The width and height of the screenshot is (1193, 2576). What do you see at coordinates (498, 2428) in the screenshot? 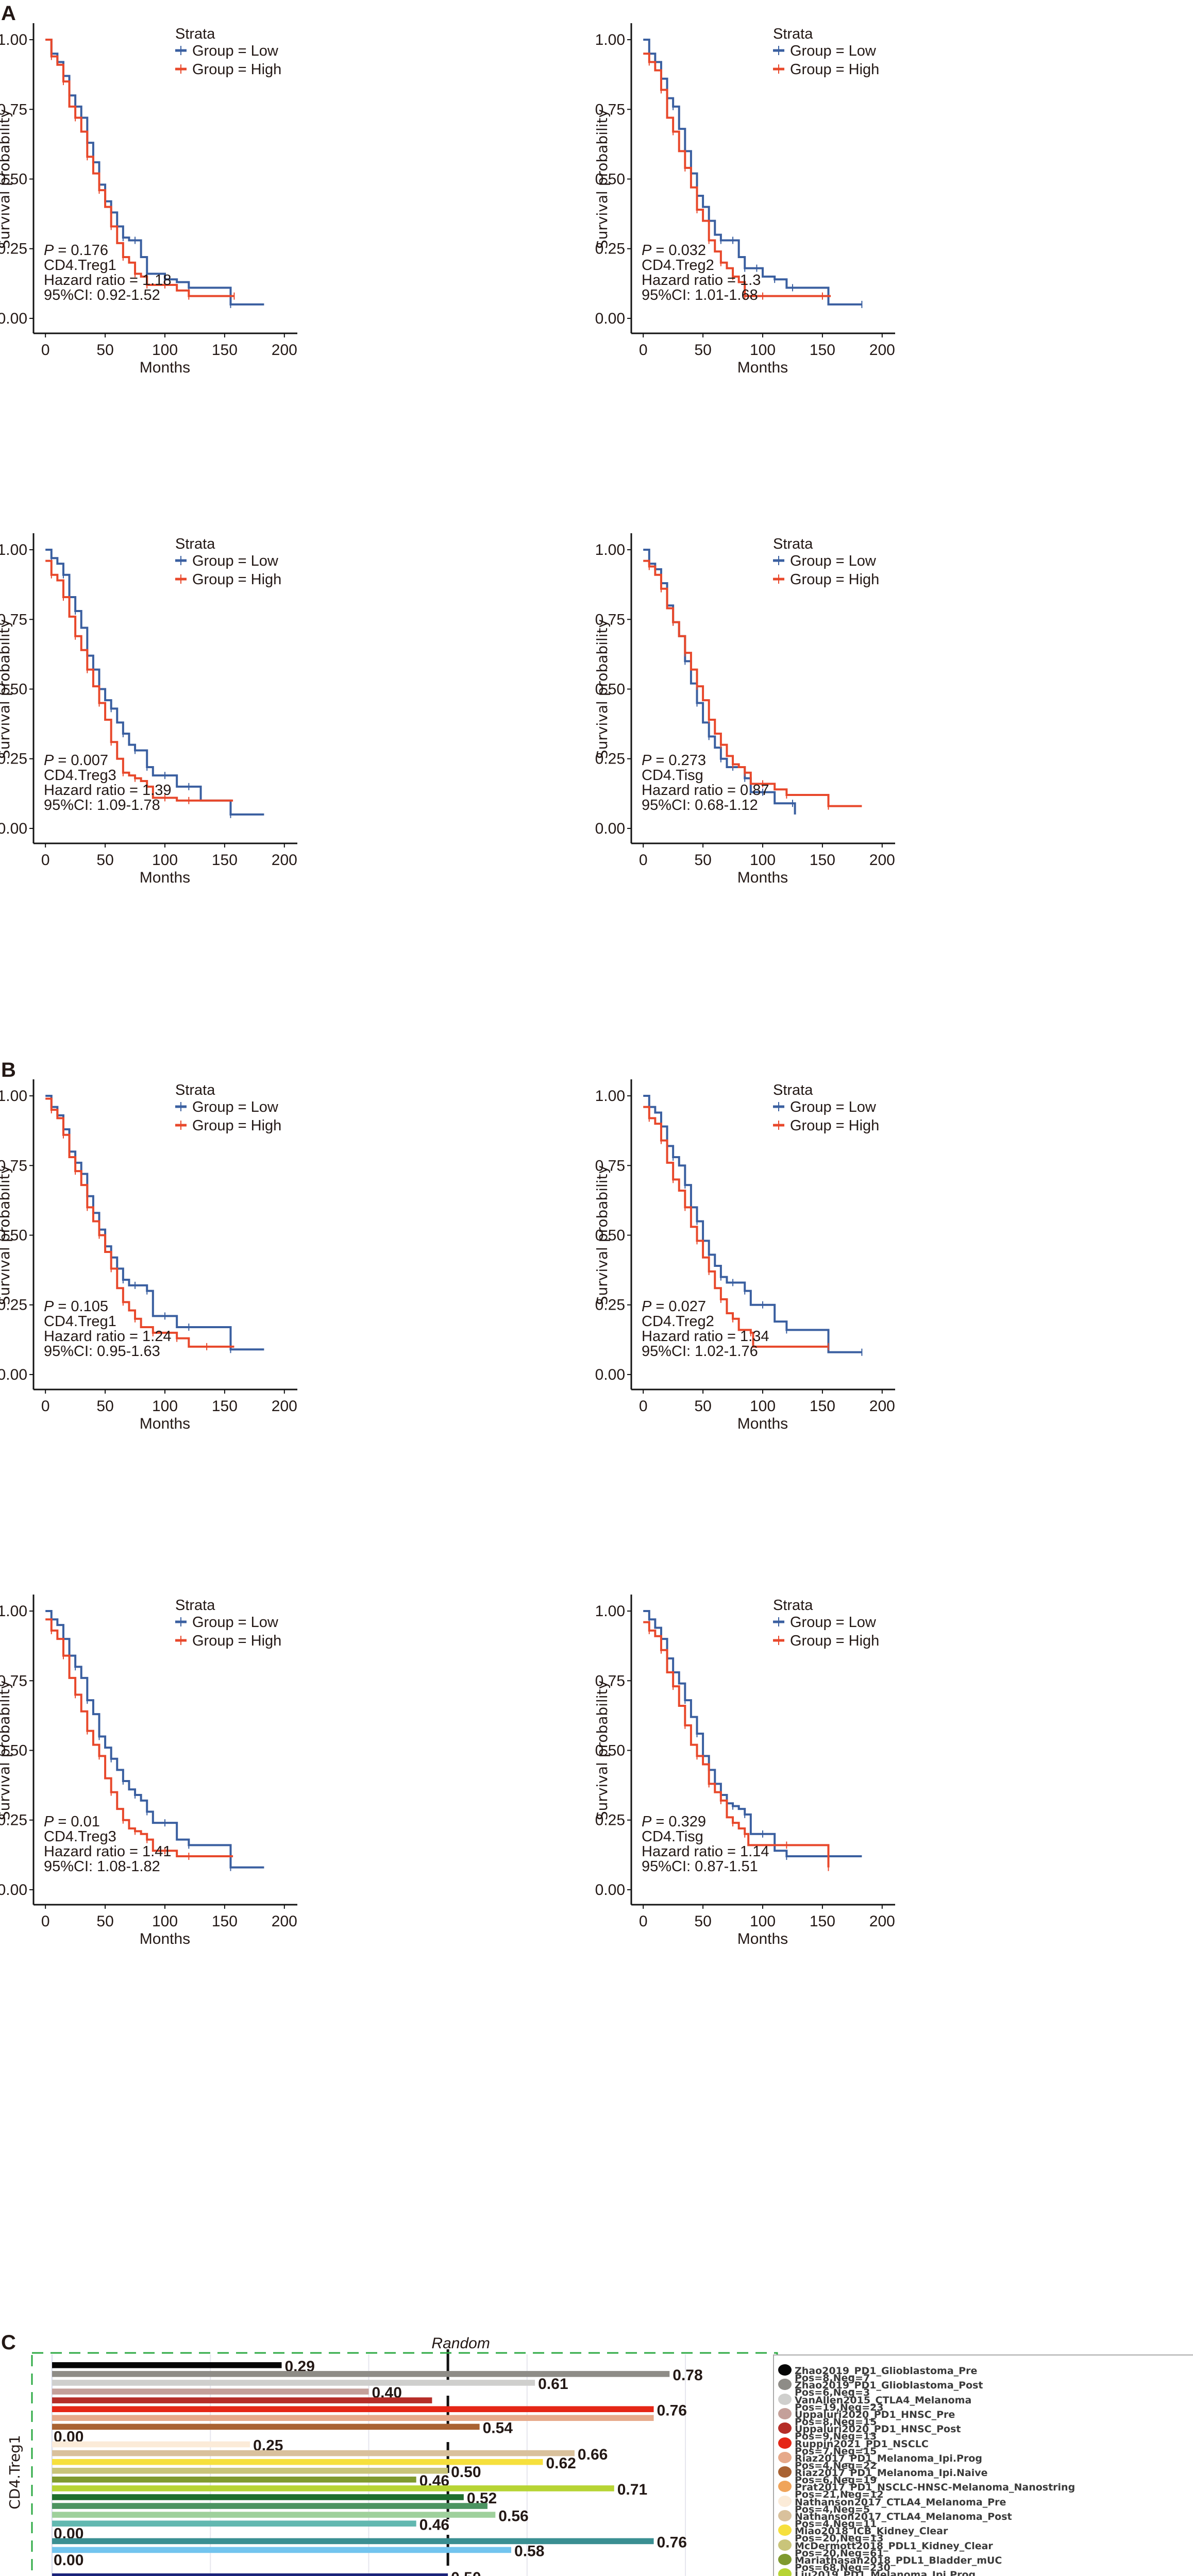
I see `bar-value-label: 0.54` at bounding box center [498, 2428].